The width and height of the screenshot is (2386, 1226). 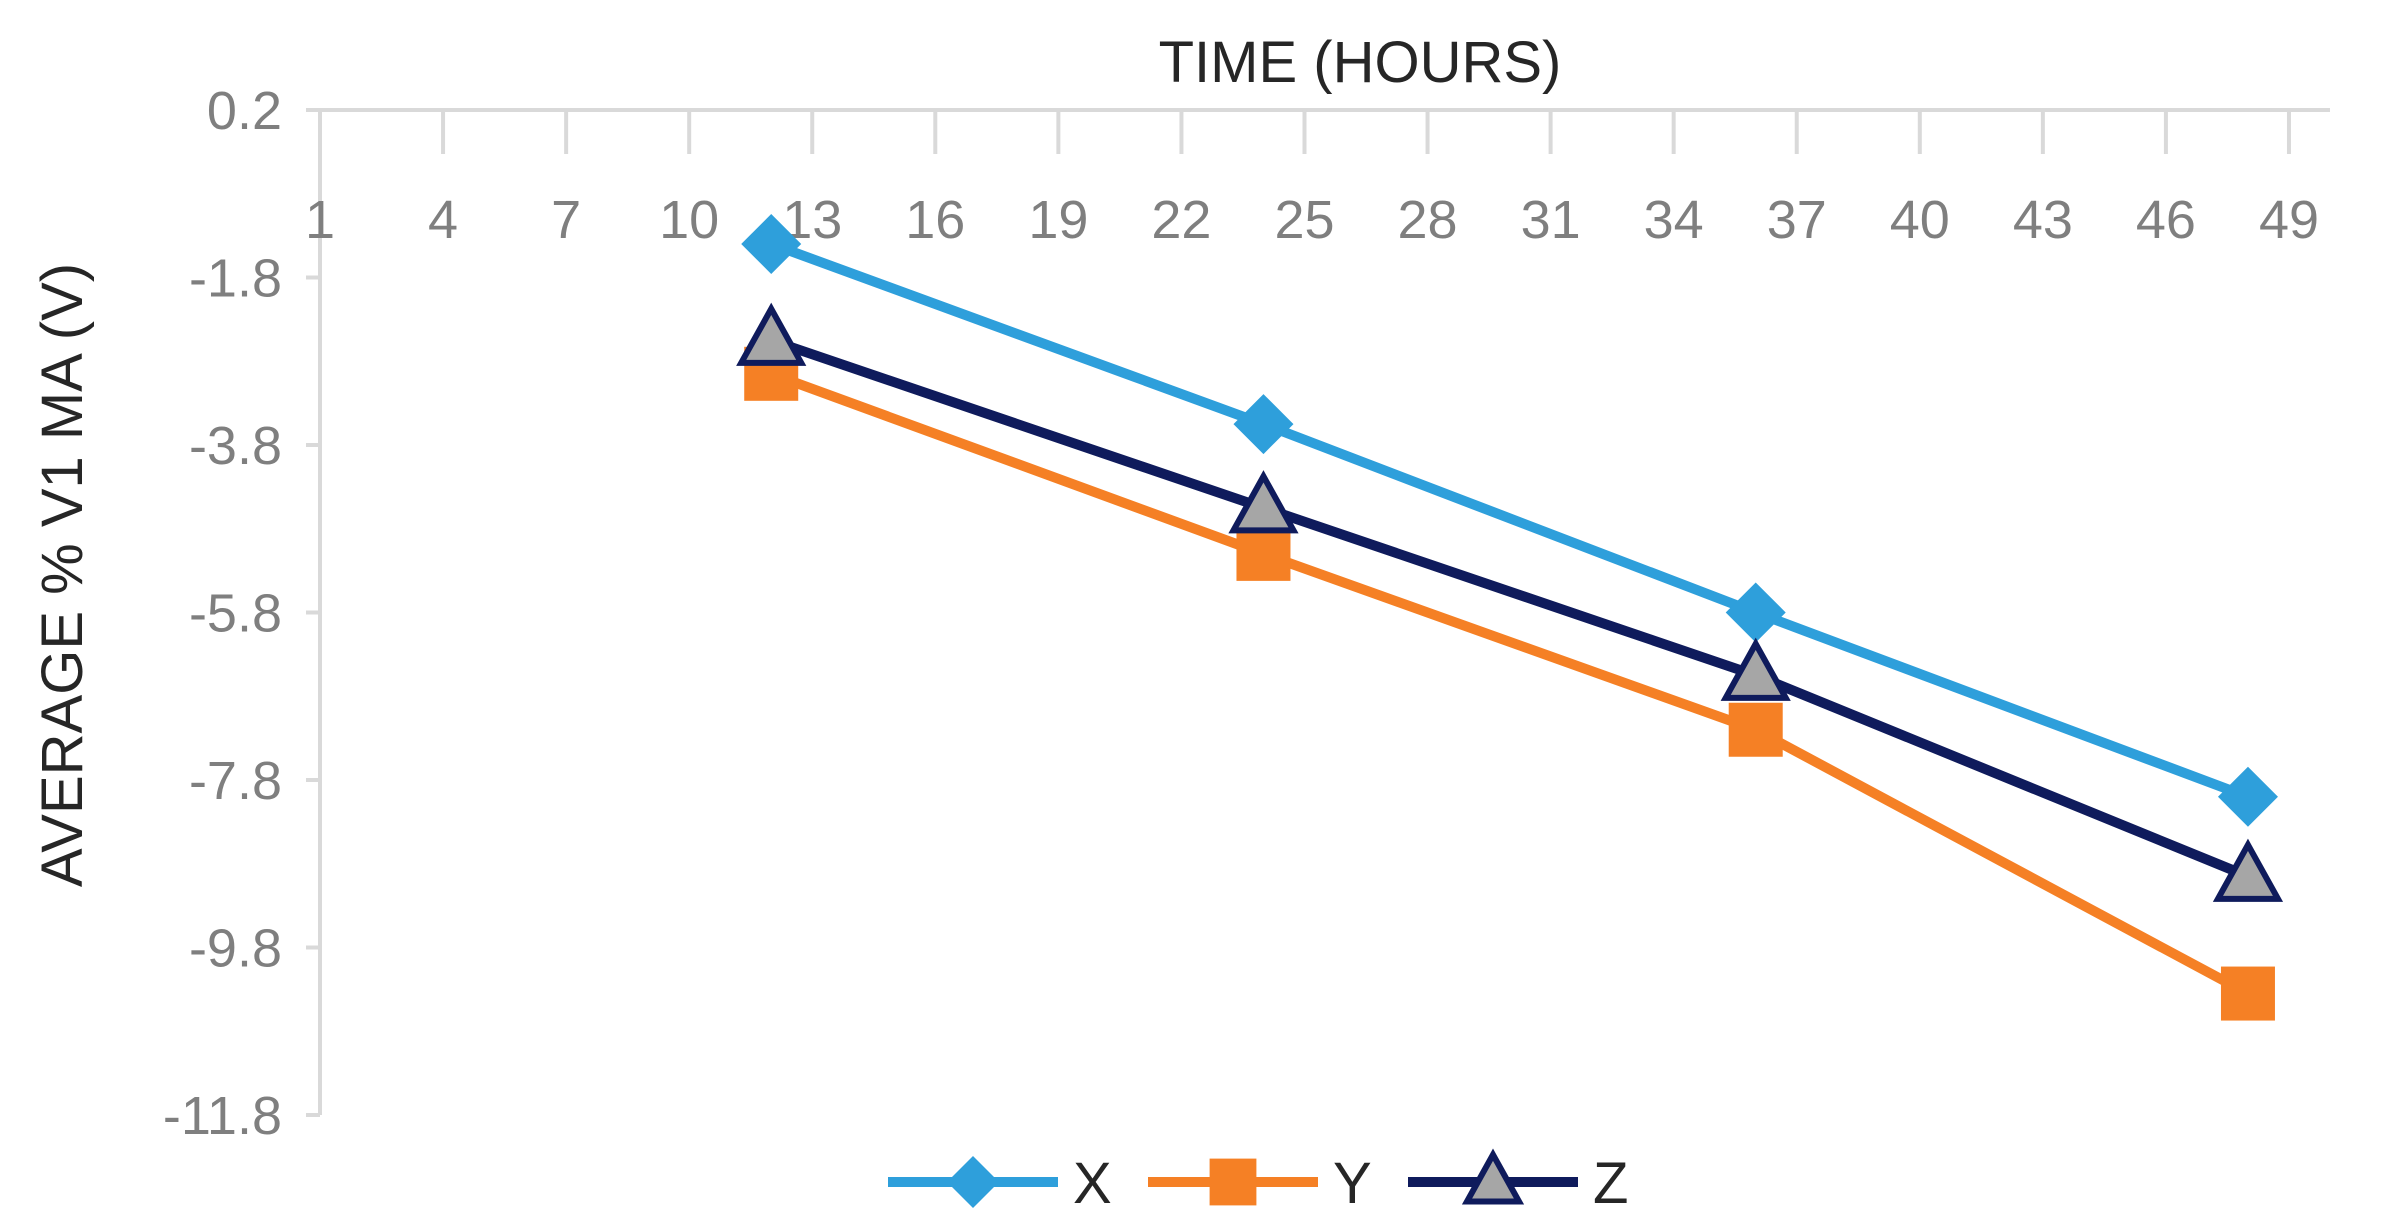 I want to click on legend-label: Y, so click(x=1352, y=1183).